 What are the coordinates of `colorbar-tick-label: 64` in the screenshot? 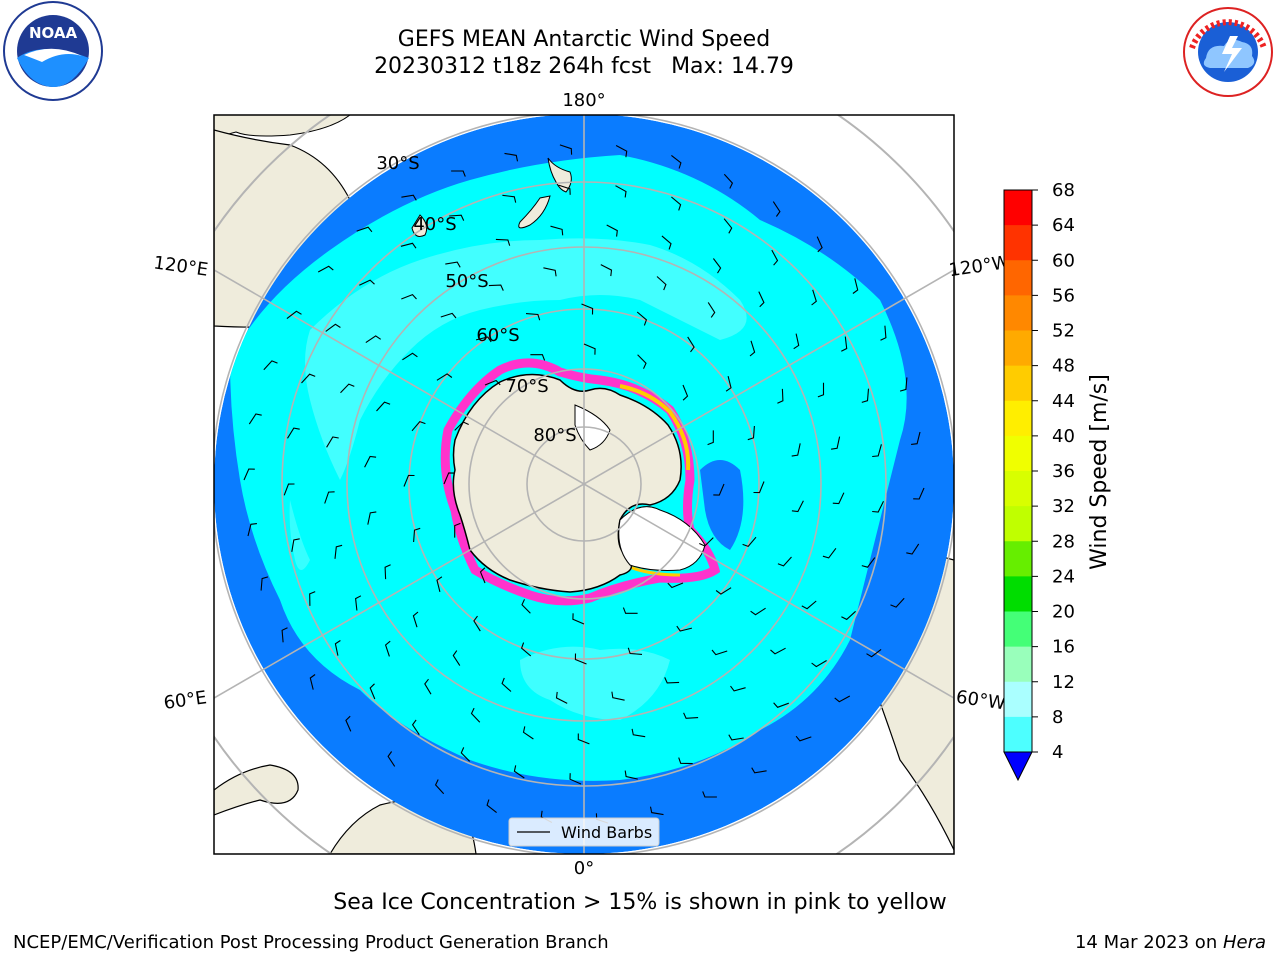 It's located at (1063, 225).